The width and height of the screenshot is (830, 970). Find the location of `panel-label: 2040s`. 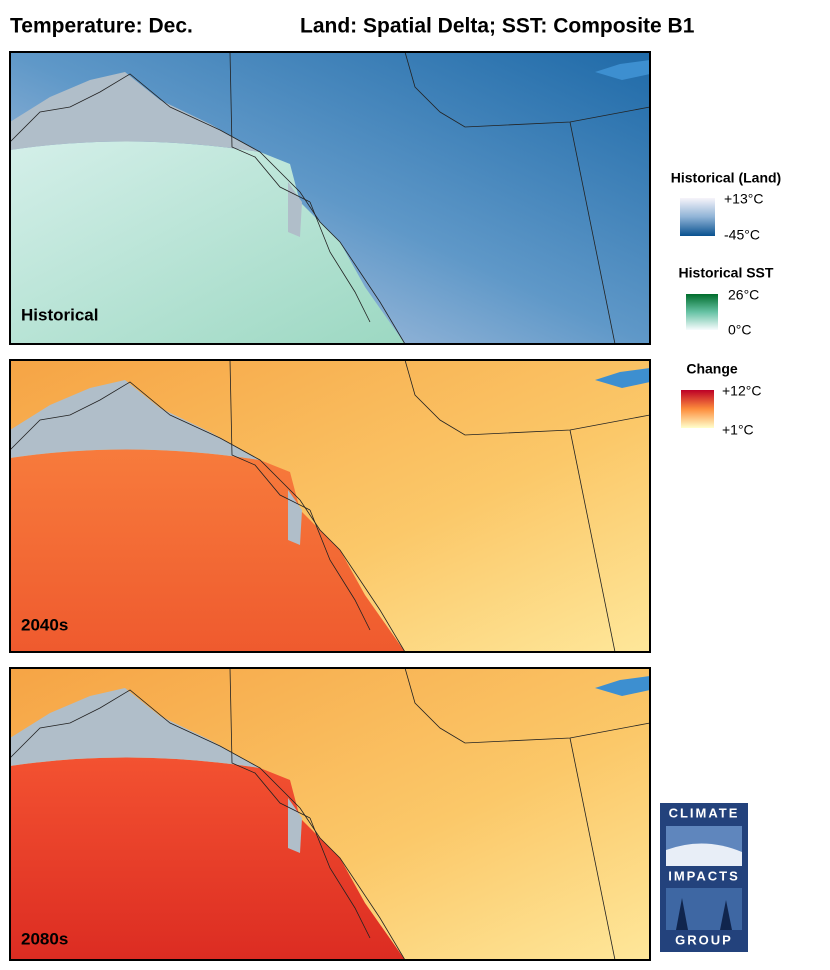

panel-label: 2040s is located at coordinates (44, 624).